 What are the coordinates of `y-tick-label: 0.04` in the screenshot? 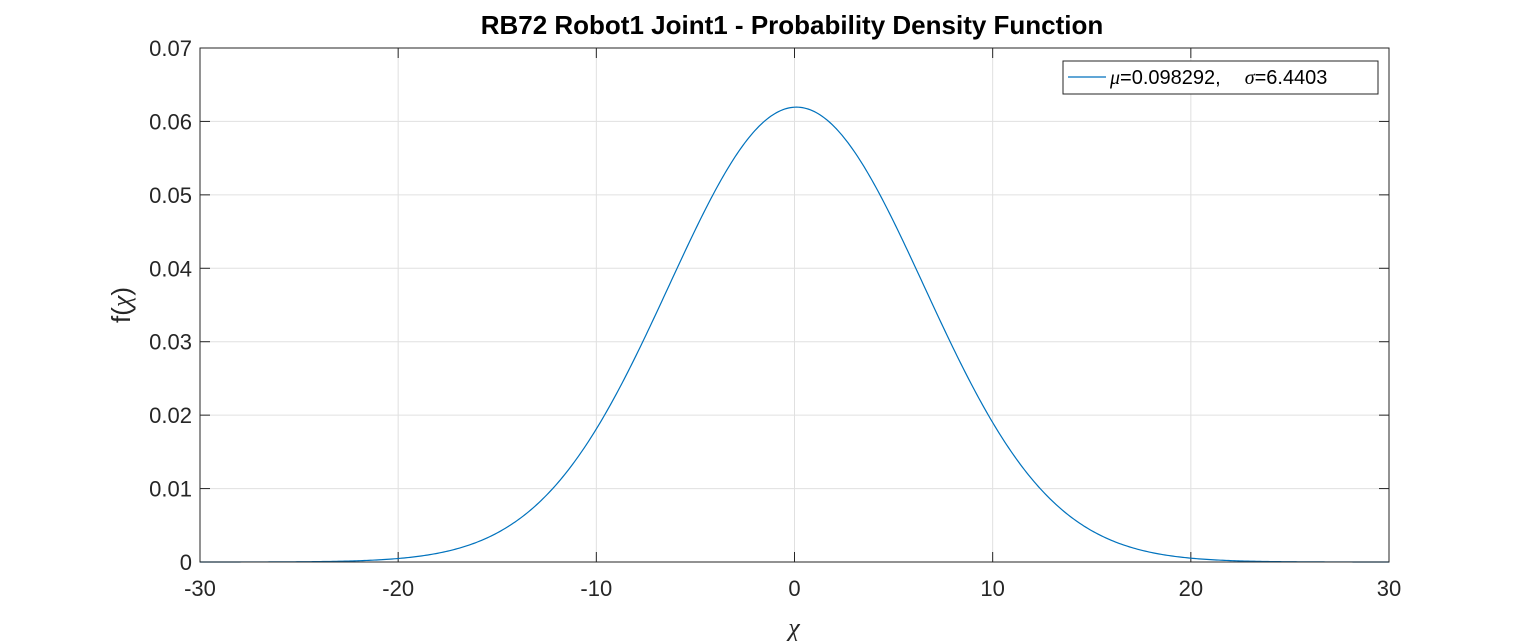 It's located at (170, 268).